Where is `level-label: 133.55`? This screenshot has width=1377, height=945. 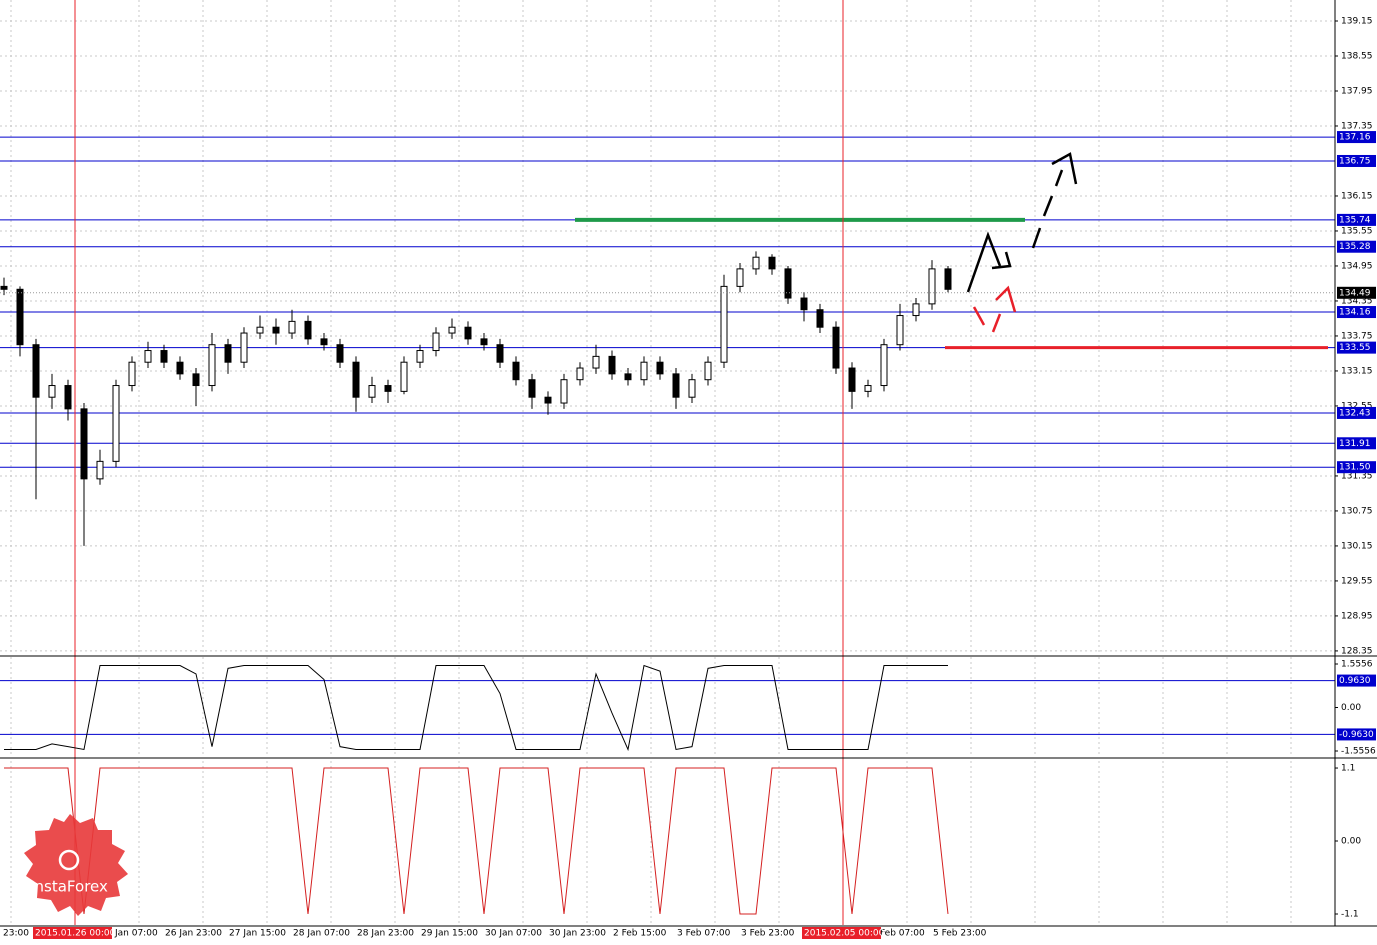
level-label: 133.55 is located at coordinates (1355, 348).